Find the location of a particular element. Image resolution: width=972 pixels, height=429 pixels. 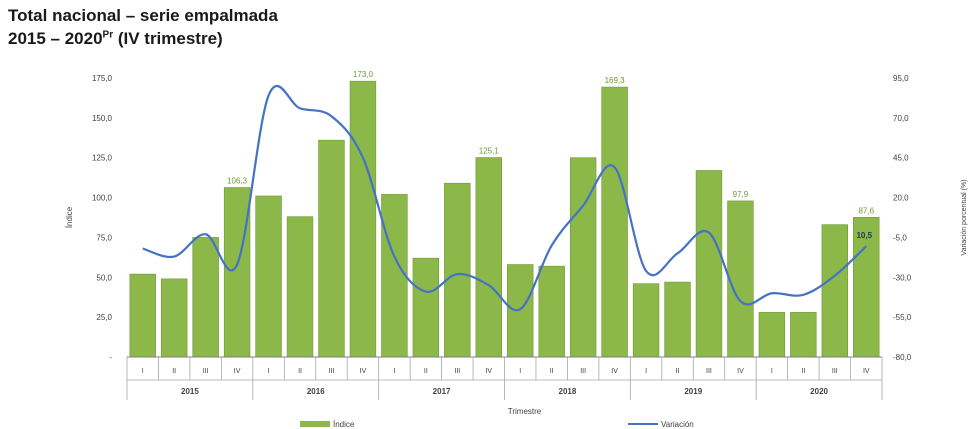

y2-tick-label: 45,0 is located at coordinates (901, 158).